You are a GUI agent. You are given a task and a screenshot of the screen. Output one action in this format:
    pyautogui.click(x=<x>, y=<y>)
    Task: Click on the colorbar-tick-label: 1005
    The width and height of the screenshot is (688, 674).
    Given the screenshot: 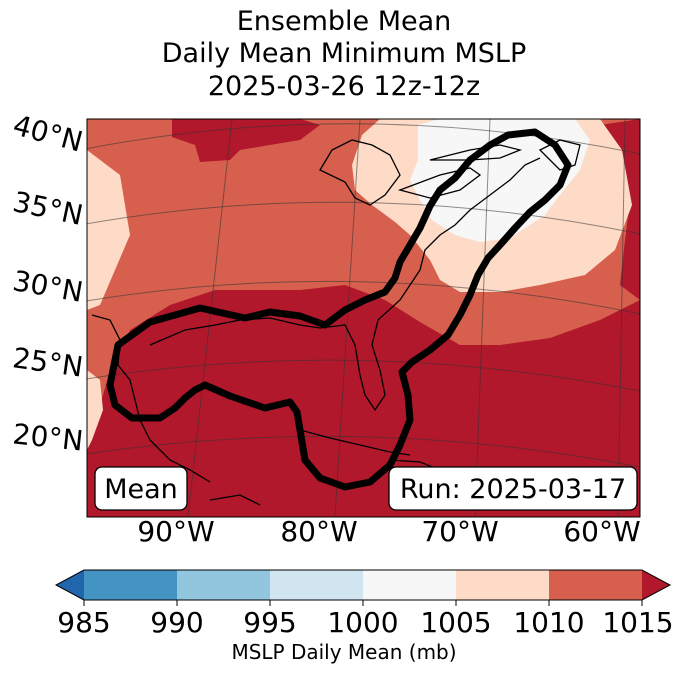 What is the action you would take?
    pyautogui.click(x=456, y=622)
    